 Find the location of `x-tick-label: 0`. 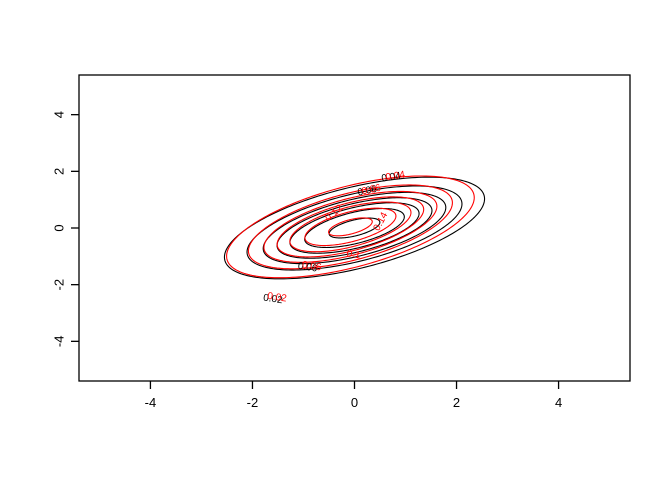

x-tick-label: 0 is located at coordinates (354, 402).